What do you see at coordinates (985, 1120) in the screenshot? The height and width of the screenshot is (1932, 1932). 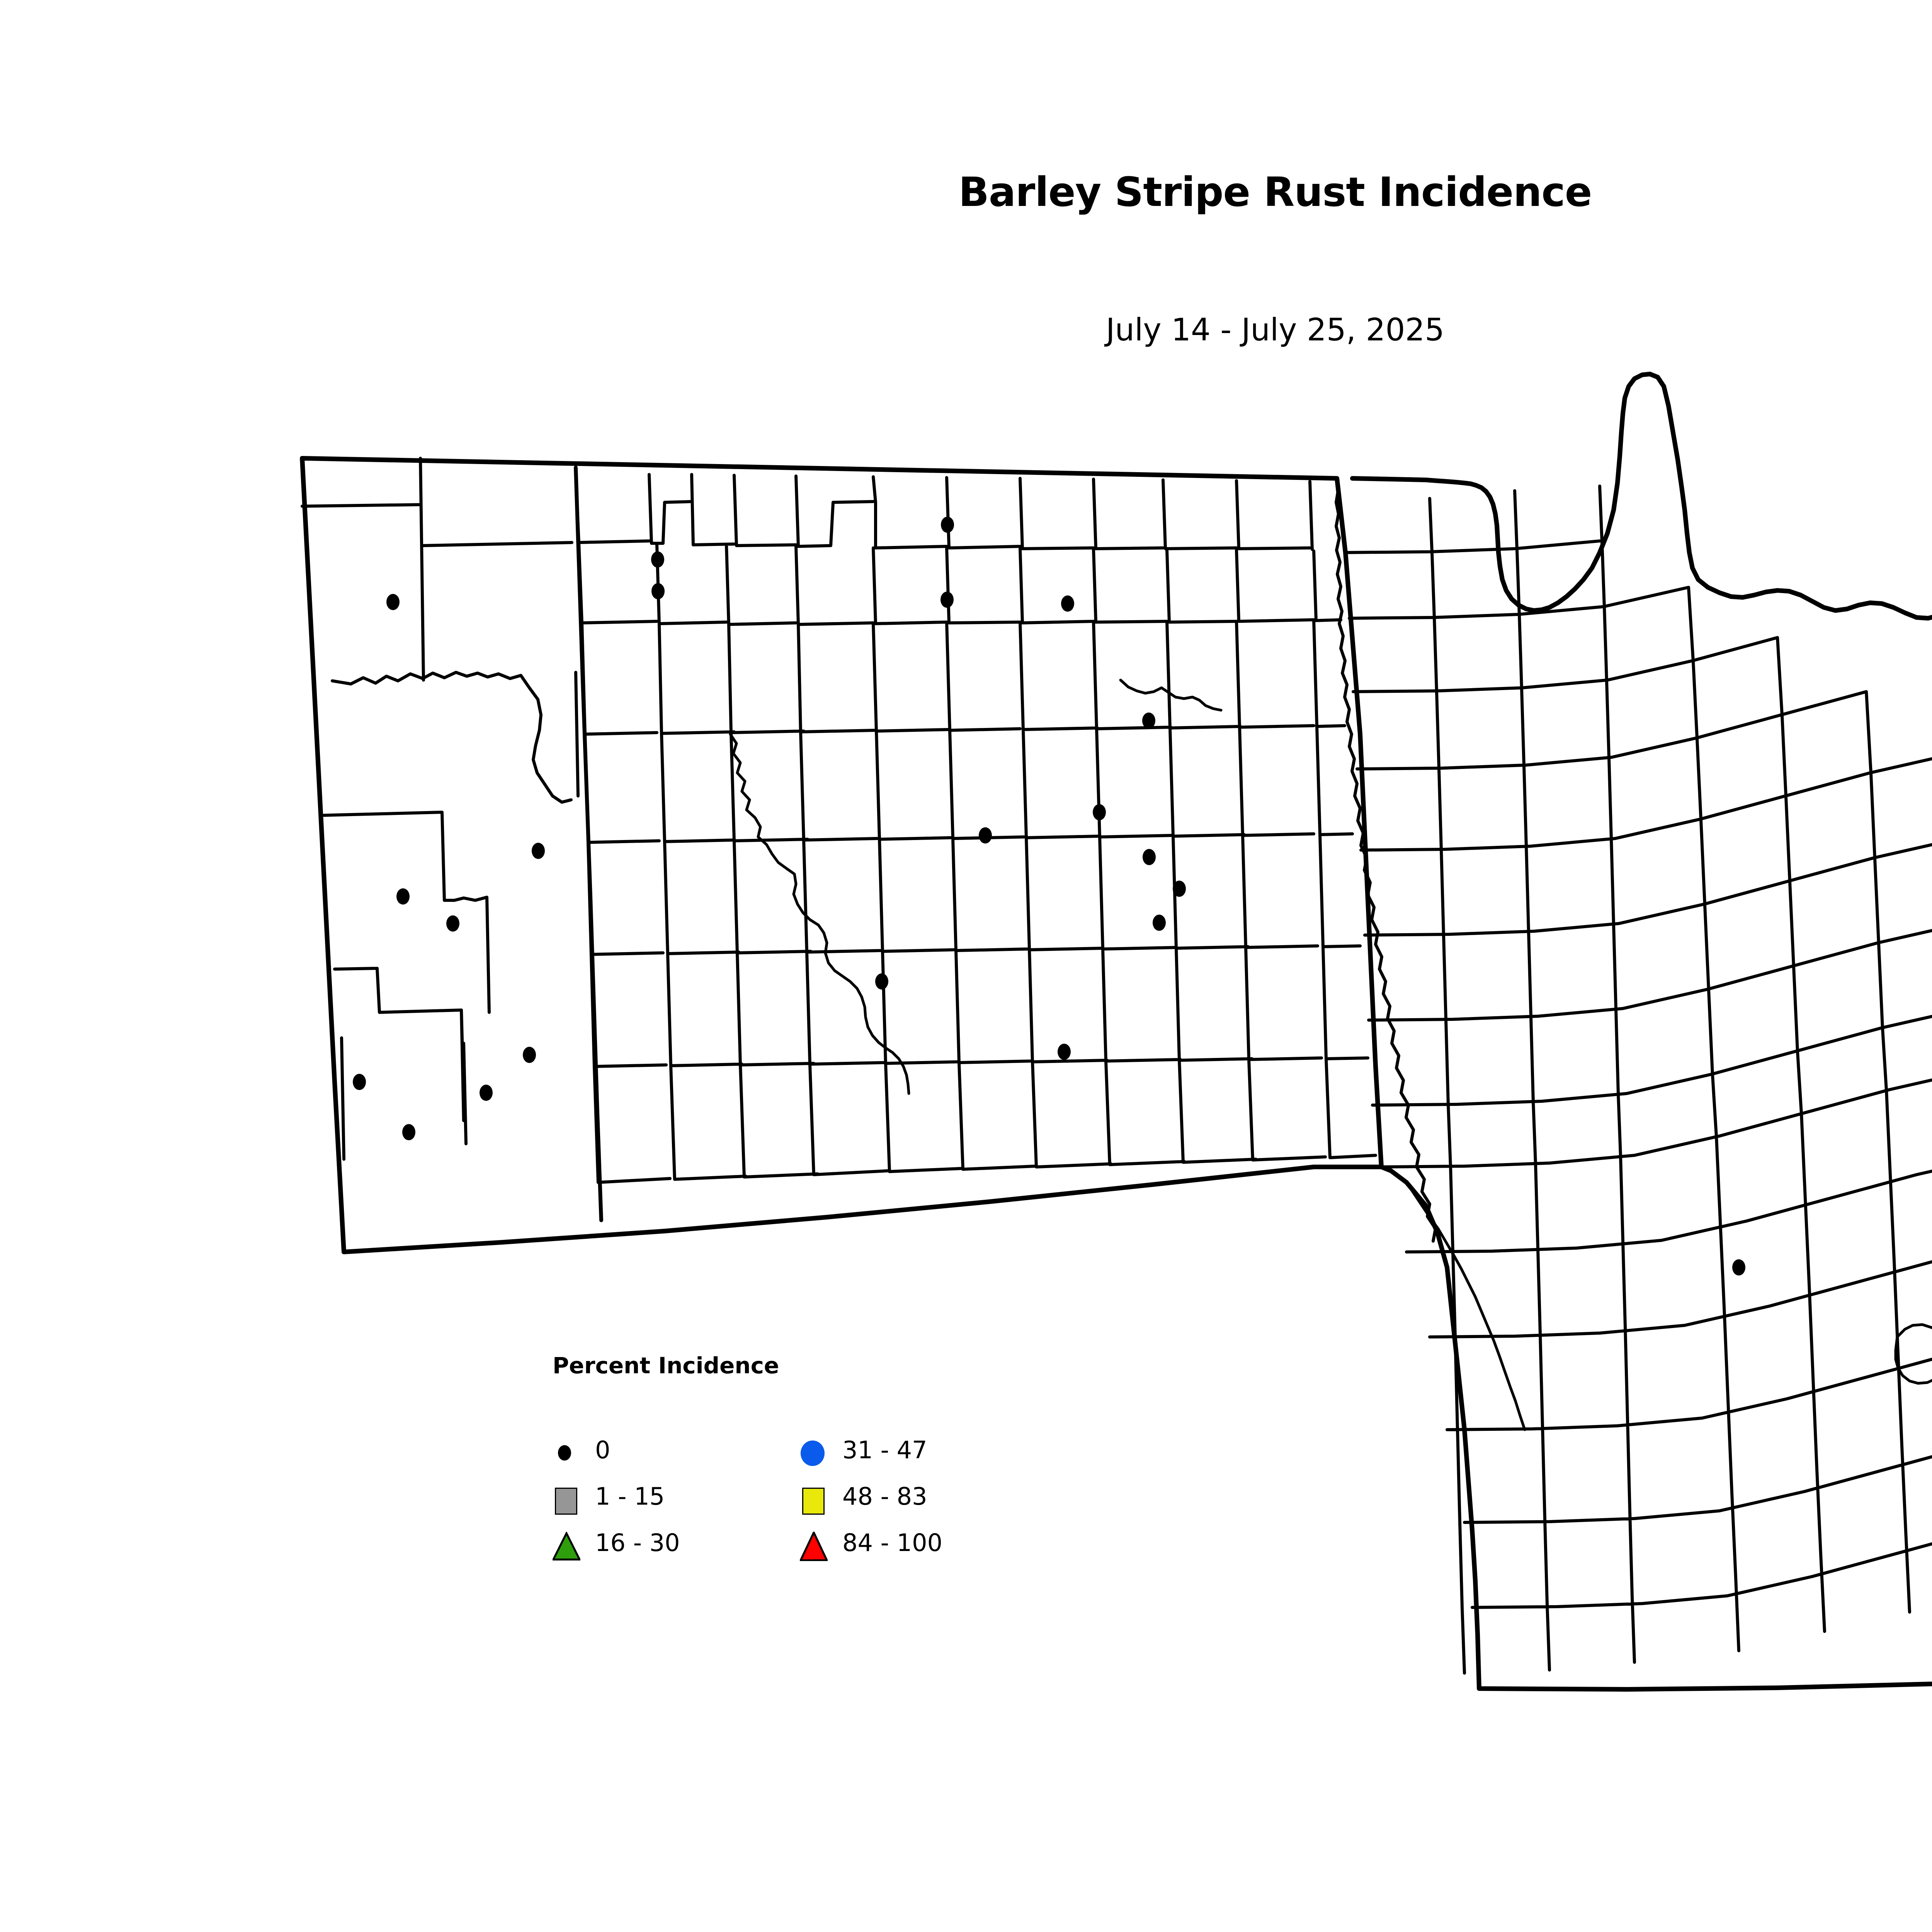 I see `nd-county-lines-south3` at bounding box center [985, 1120].